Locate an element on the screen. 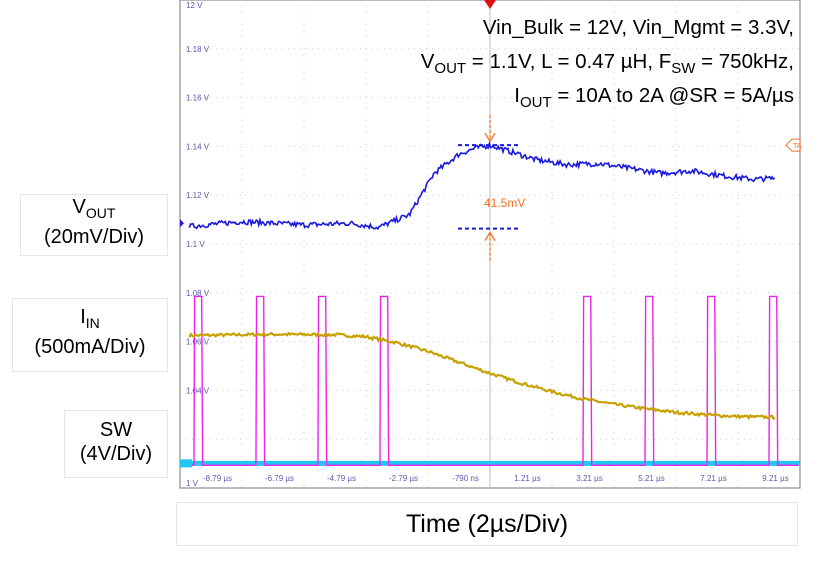 The width and height of the screenshot is (818, 565). y-tick-label: 1.18 V is located at coordinates (198, 49).